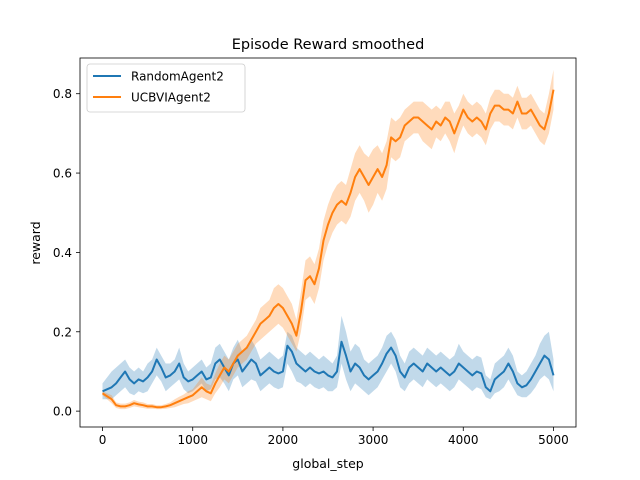 The width and height of the screenshot is (640, 480). I want to click on y-axis-ticks: 0.0 0.2 0.4 0.6 0.8, so click(66, 253).